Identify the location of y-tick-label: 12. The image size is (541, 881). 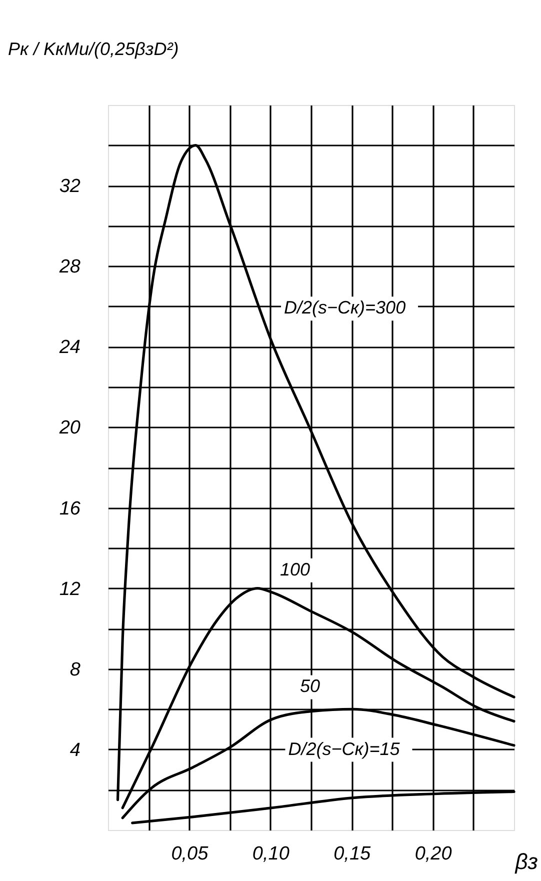
(70, 589).